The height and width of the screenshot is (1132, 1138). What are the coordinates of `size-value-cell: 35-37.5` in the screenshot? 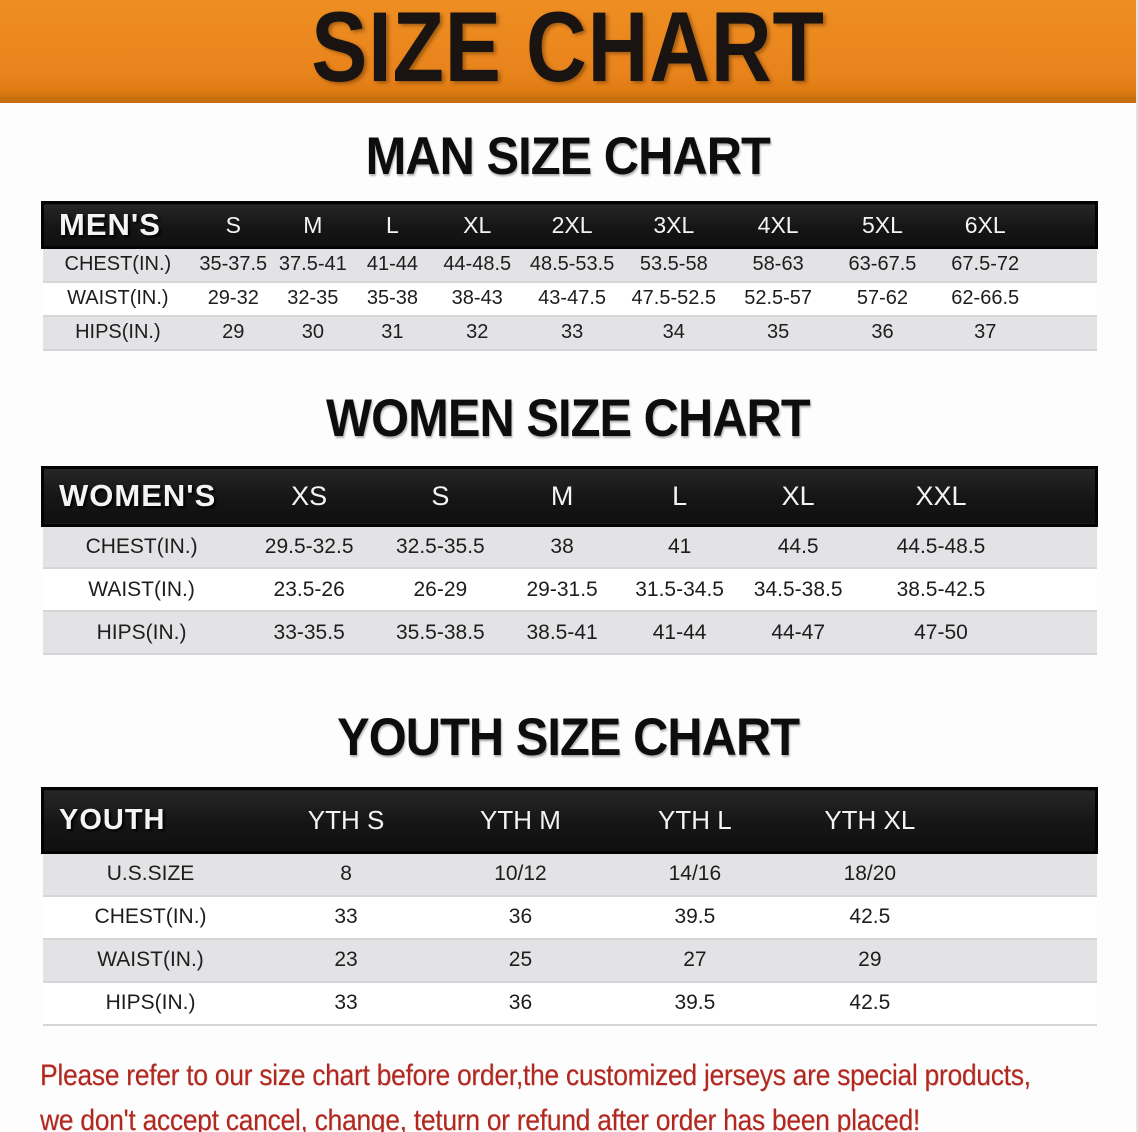 It's located at (233, 264).